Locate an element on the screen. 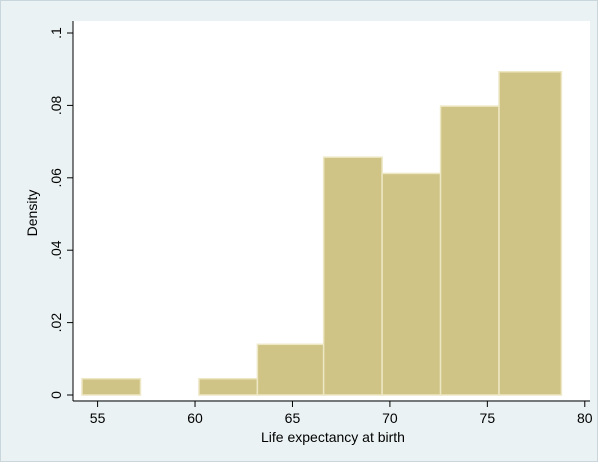 This screenshot has height=466, width=598. y-tick-label: 0 is located at coordinates (56, 395).